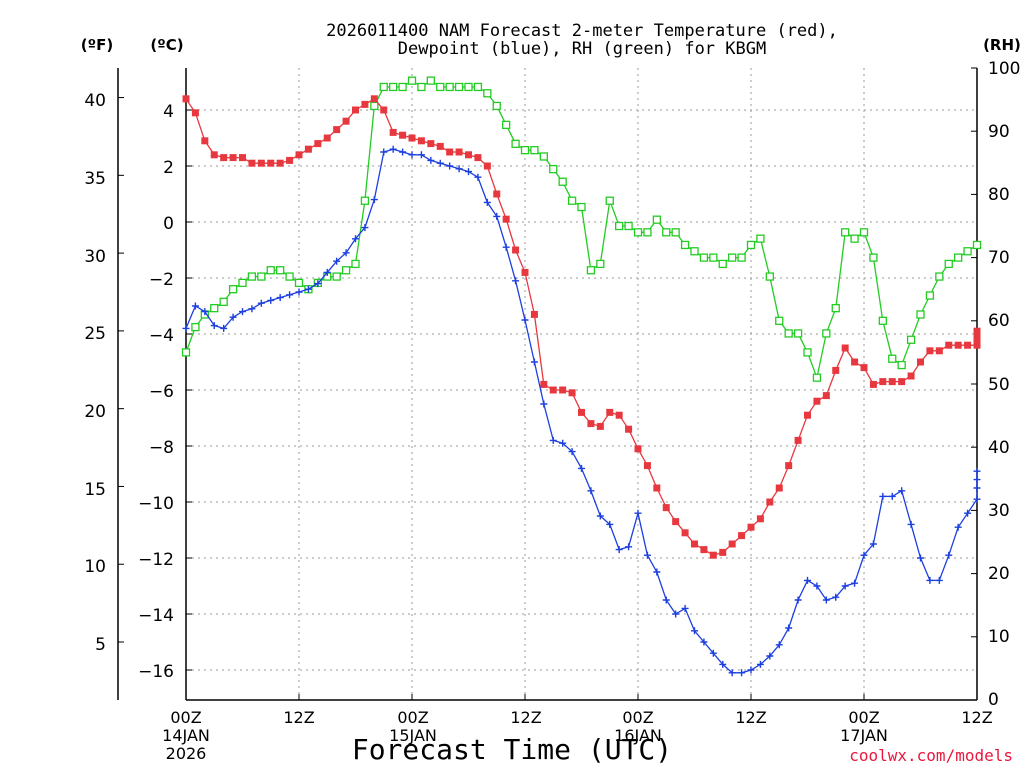 This screenshot has height=768, width=1024. Describe the element at coordinates (186, 753) in the screenshot. I see `x-tick-year-label: 2026` at that location.